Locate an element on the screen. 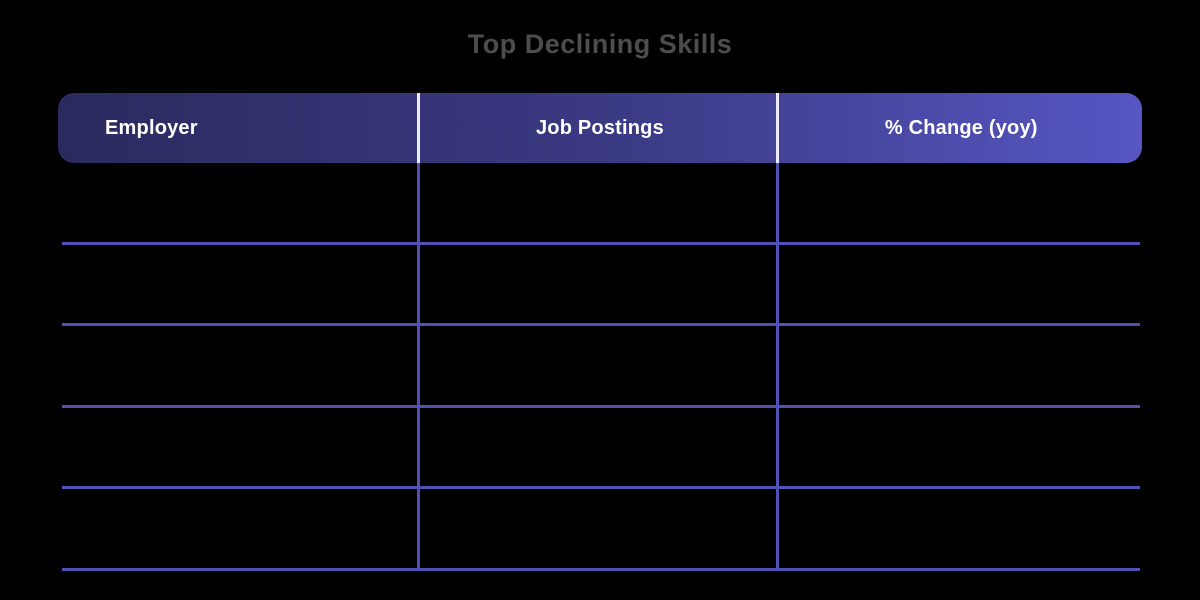 This screenshot has height=600, width=1200. column-header-pct-change: % Change (yoy) is located at coordinates (961, 127).